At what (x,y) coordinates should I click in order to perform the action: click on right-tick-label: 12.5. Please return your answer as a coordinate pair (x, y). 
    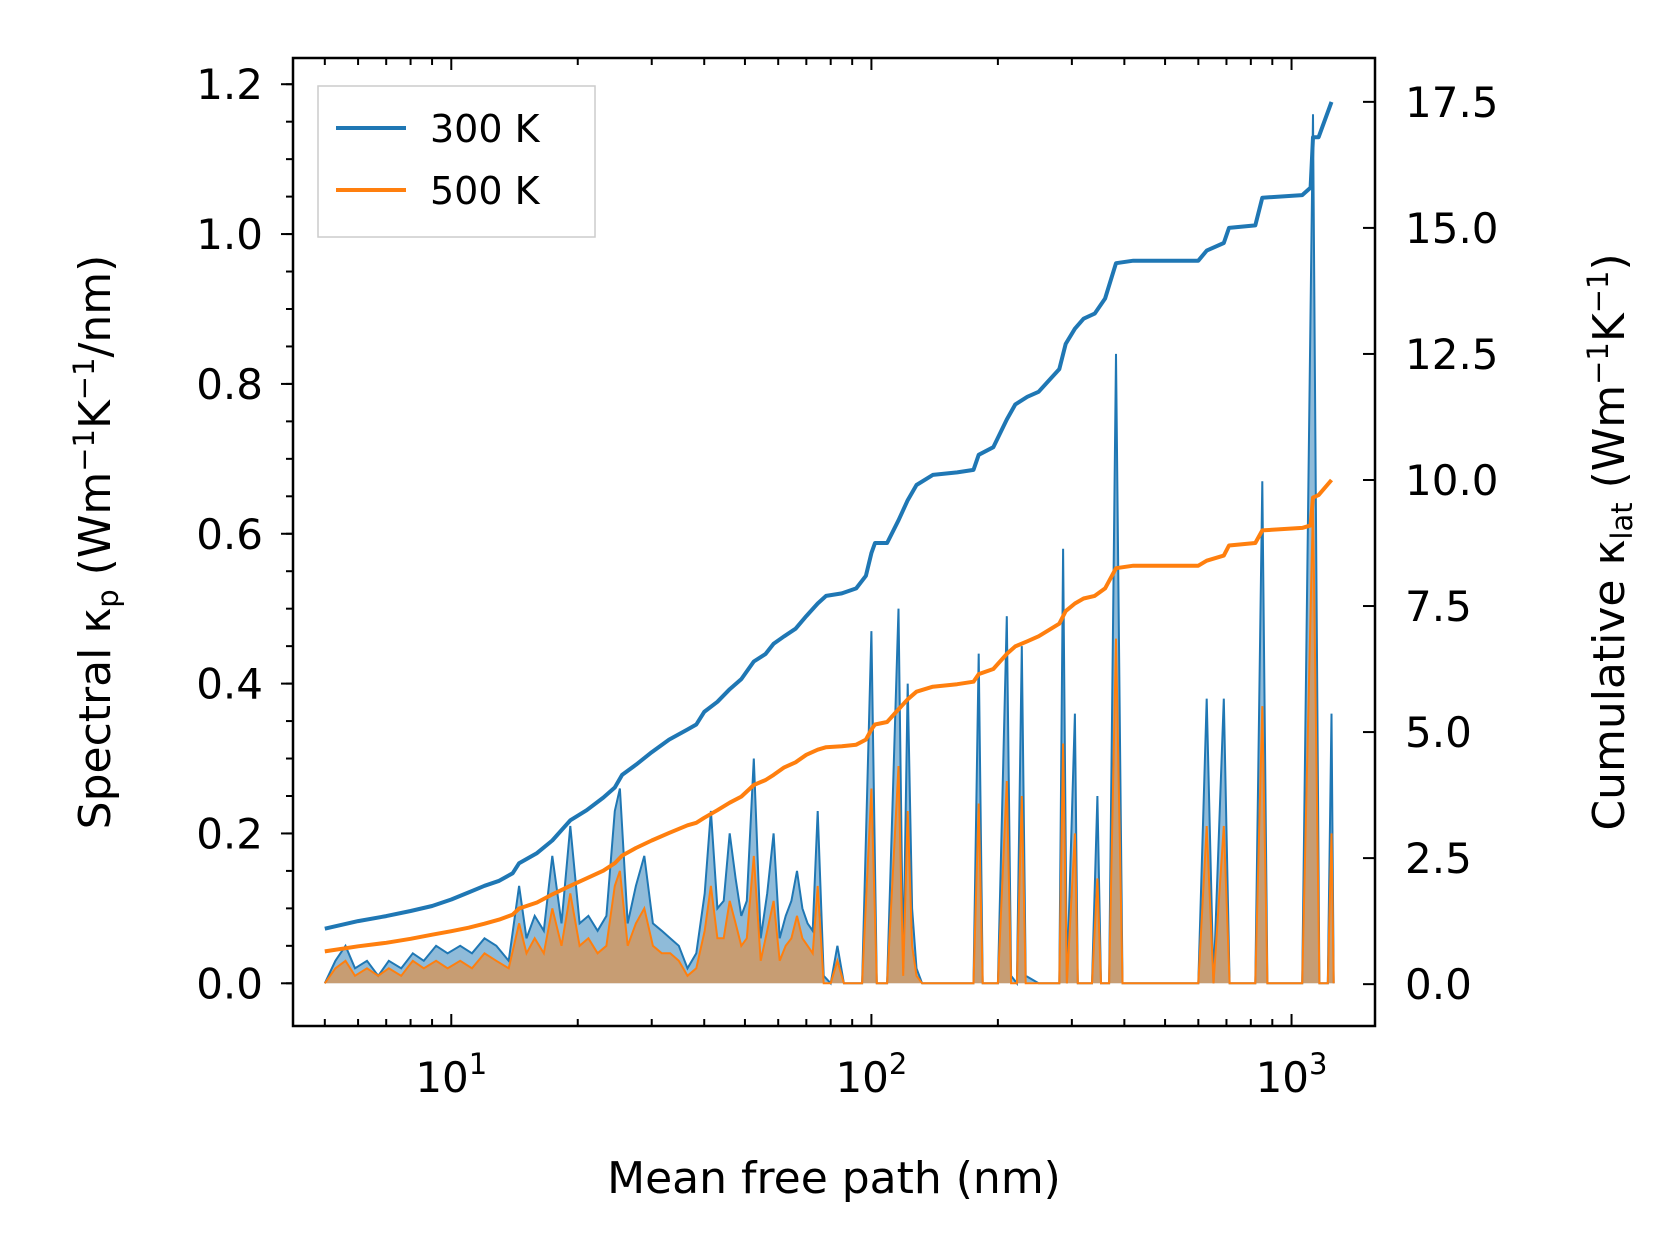
    Looking at the image, I should click on (1452, 354).